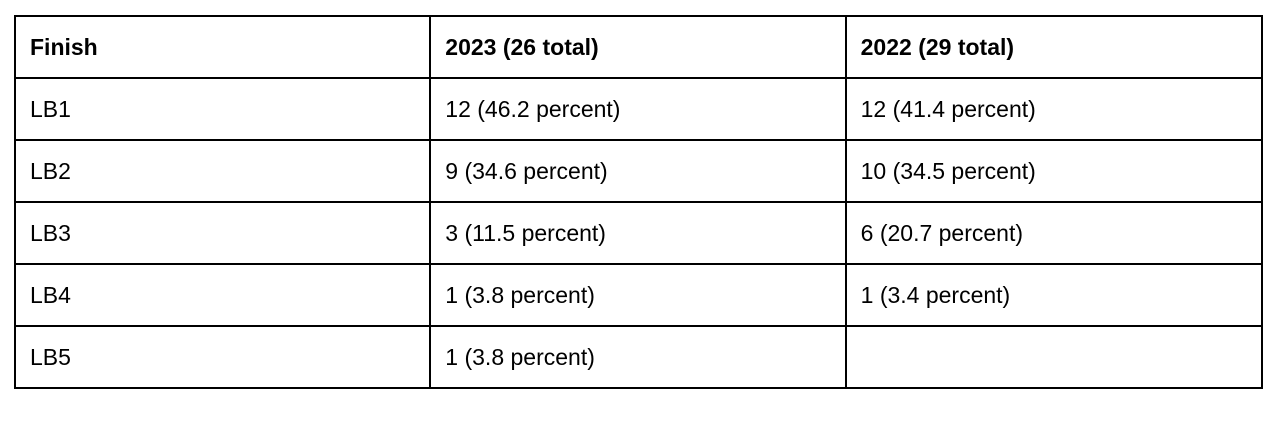 The image size is (1280, 430). Describe the element at coordinates (1054, 357) in the screenshot. I see `empty-cell` at that location.